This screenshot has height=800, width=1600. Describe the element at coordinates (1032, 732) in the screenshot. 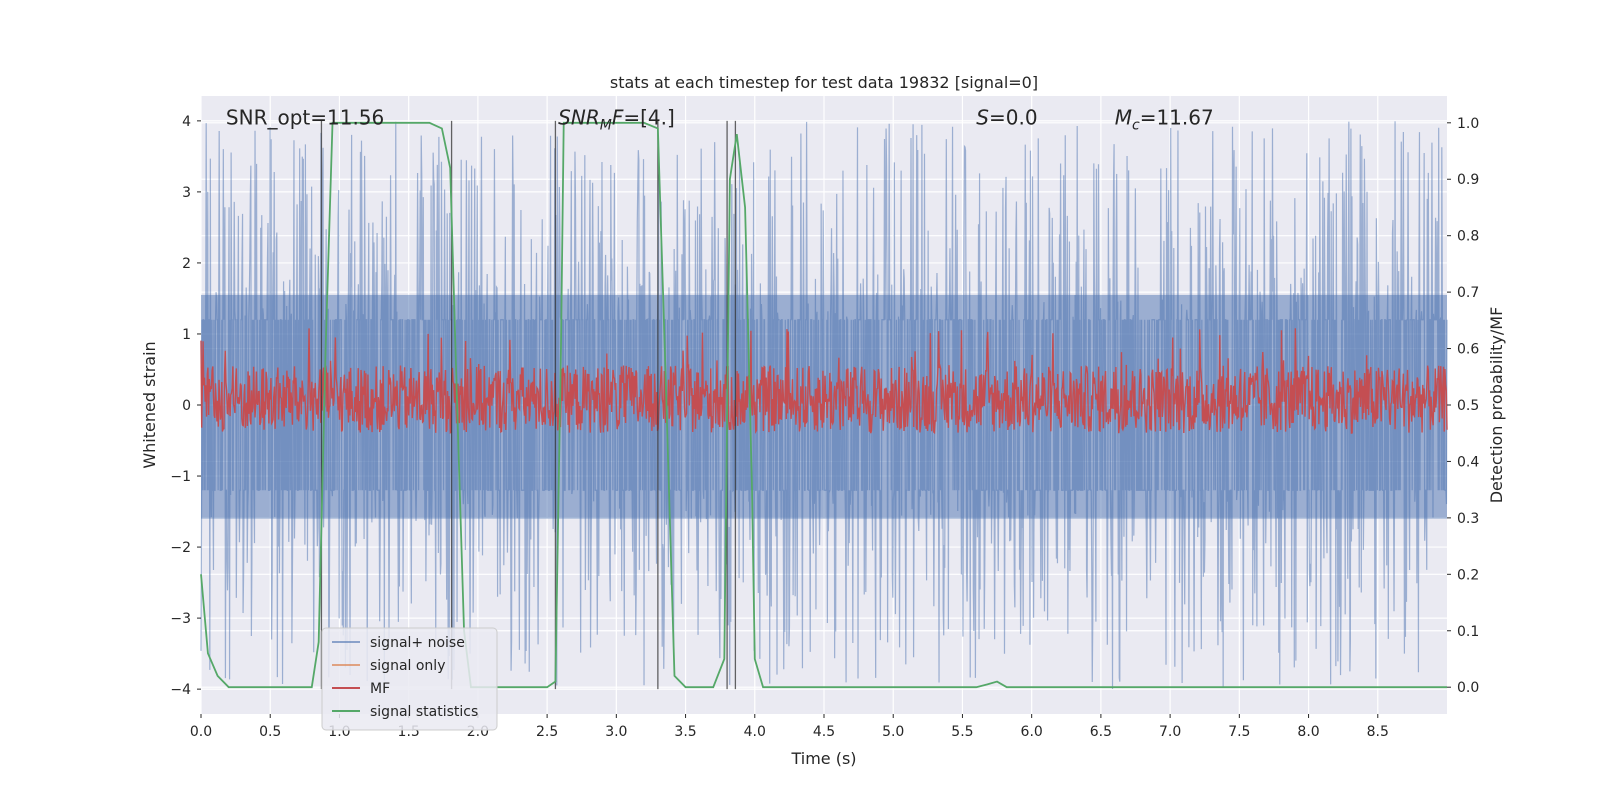

I see `x-tick-label: 6.0` at that location.